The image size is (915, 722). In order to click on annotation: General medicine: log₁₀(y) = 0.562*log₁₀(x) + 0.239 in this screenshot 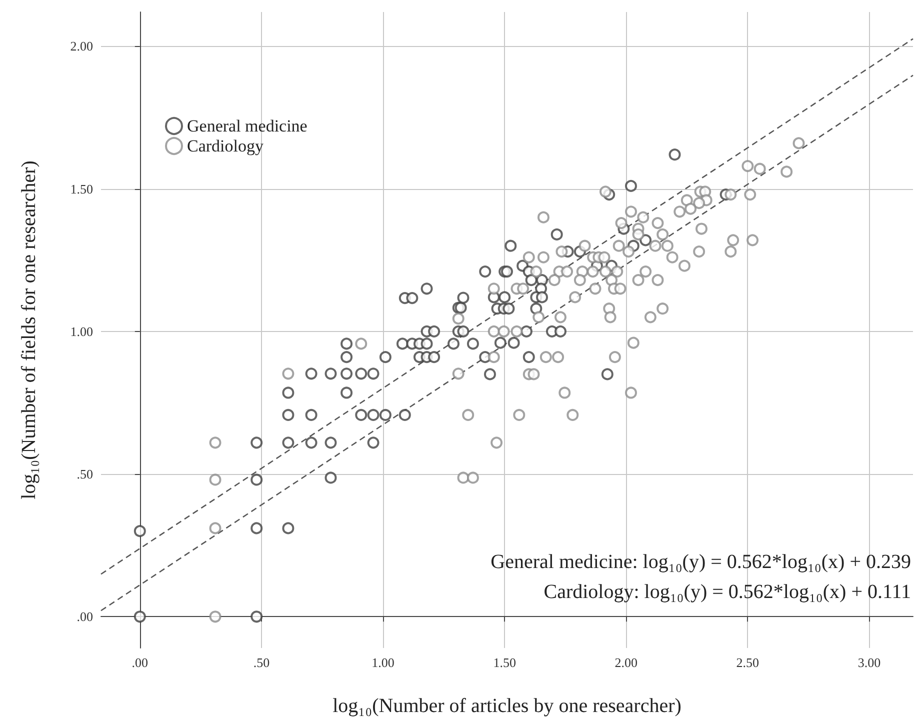, I will do `click(701, 562)`.